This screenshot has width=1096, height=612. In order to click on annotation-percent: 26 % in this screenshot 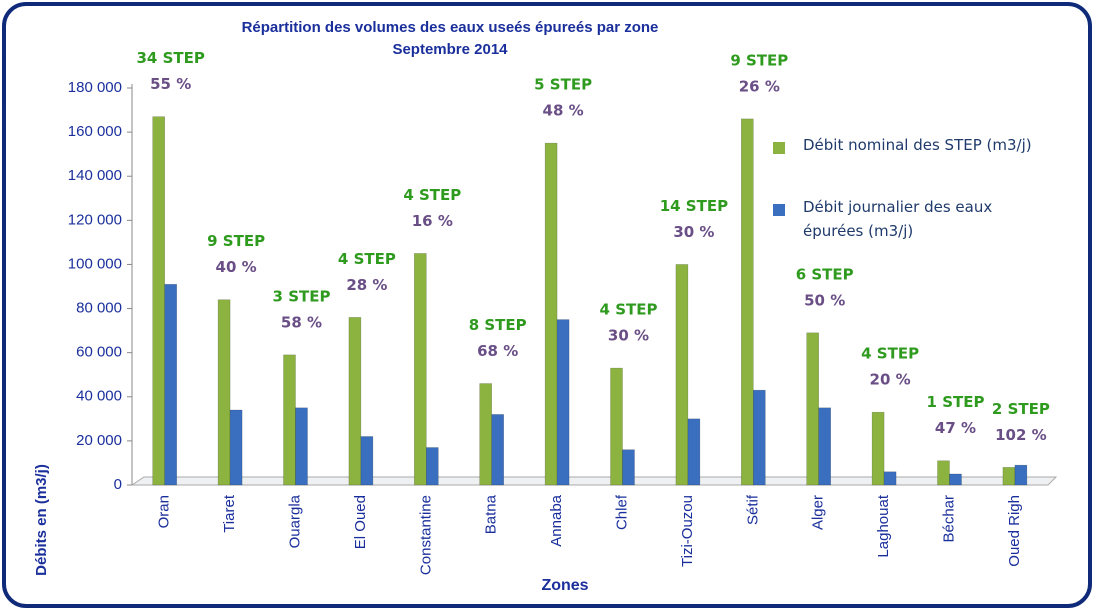, I will do `click(759, 86)`.